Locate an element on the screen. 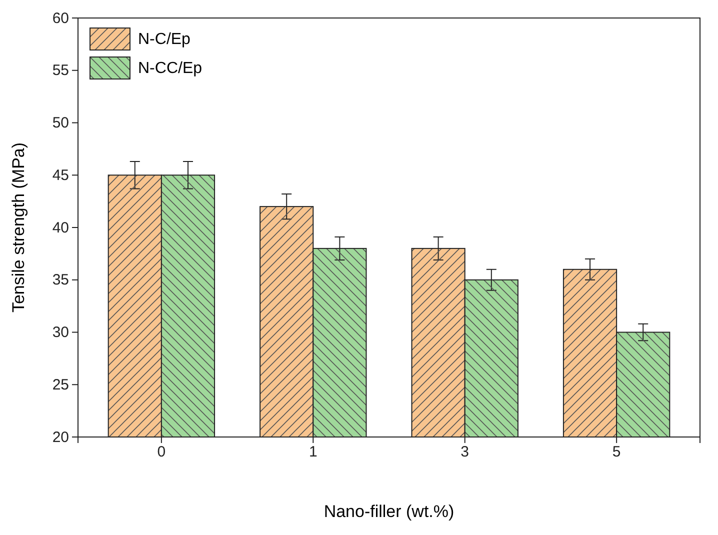 This screenshot has height=535, width=718. x-axis-title: Nano-filler (wt.%) is located at coordinates (389, 511).